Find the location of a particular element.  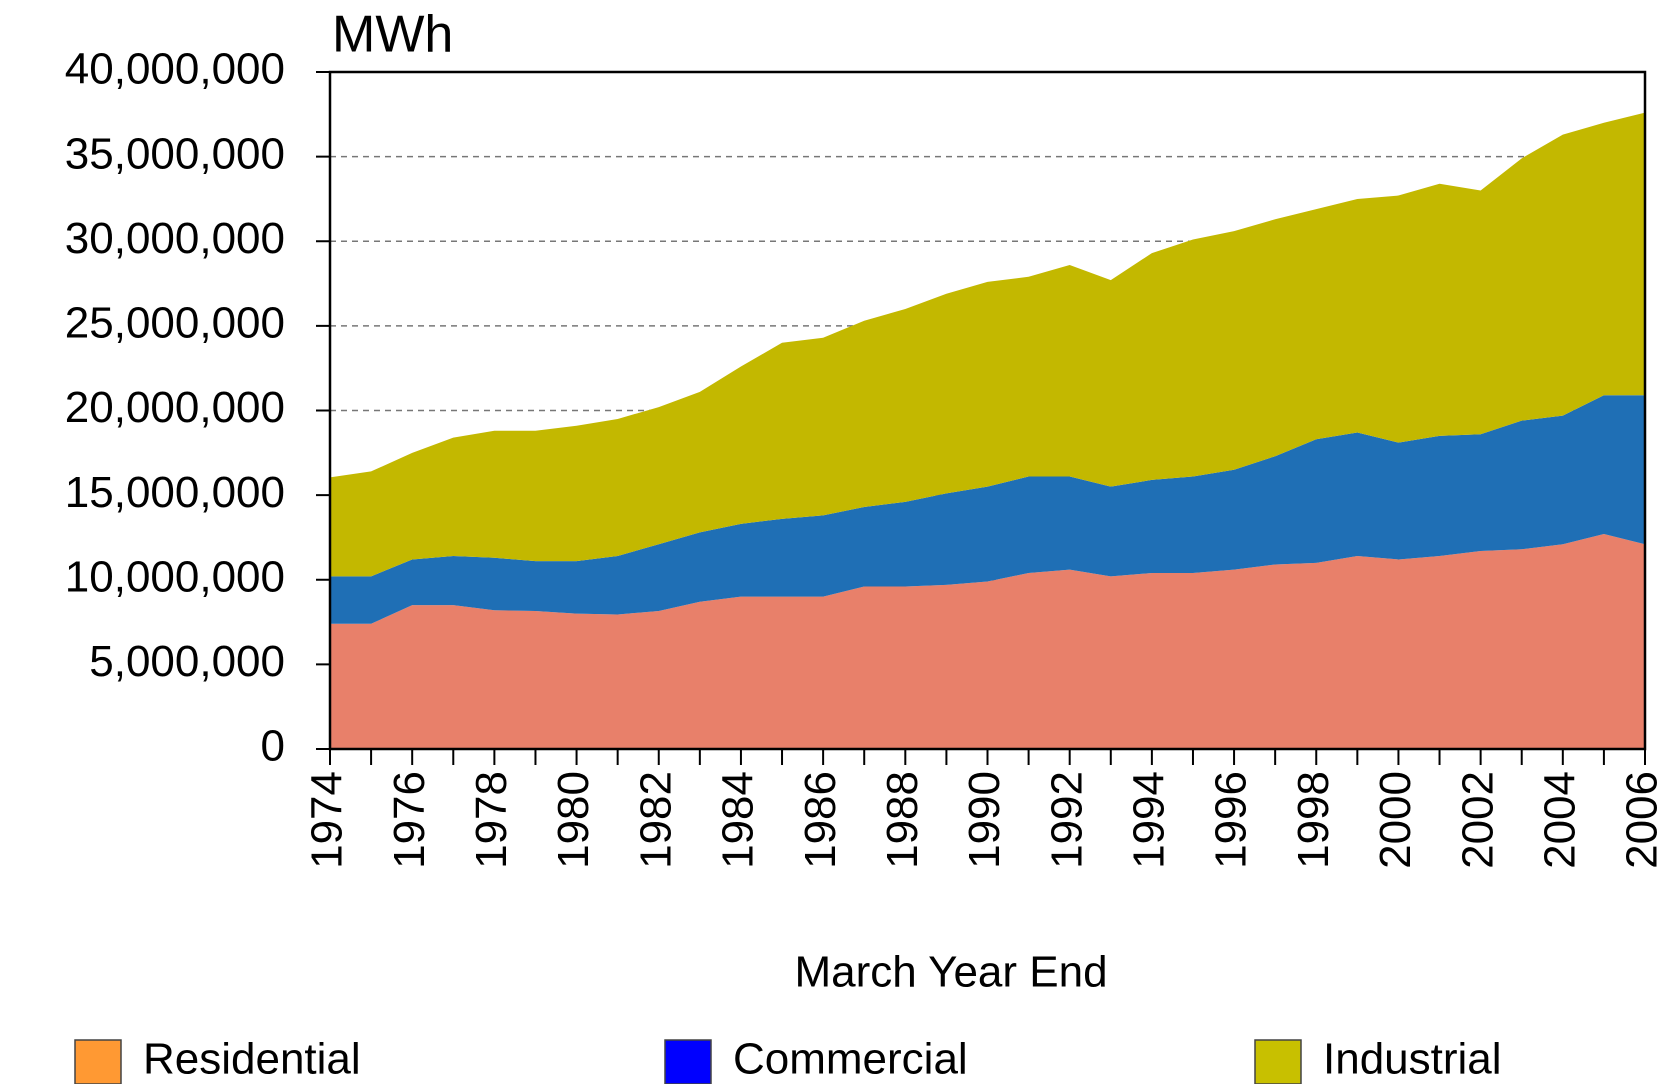

x-tick-label: 1992 is located at coordinates (1066, 820).